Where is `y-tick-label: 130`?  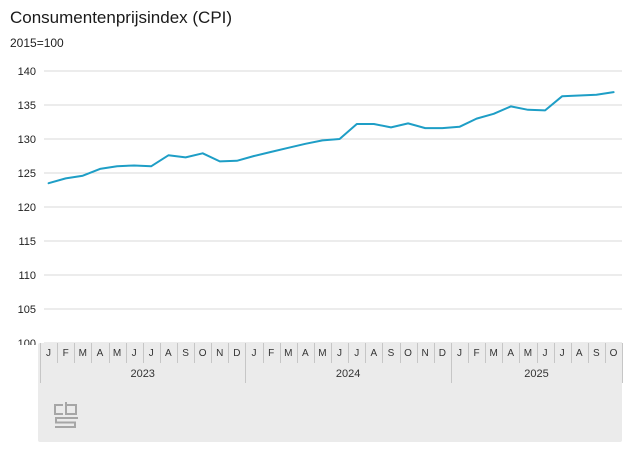 y-tick-label: 130 is located at coordinates (27, 140).